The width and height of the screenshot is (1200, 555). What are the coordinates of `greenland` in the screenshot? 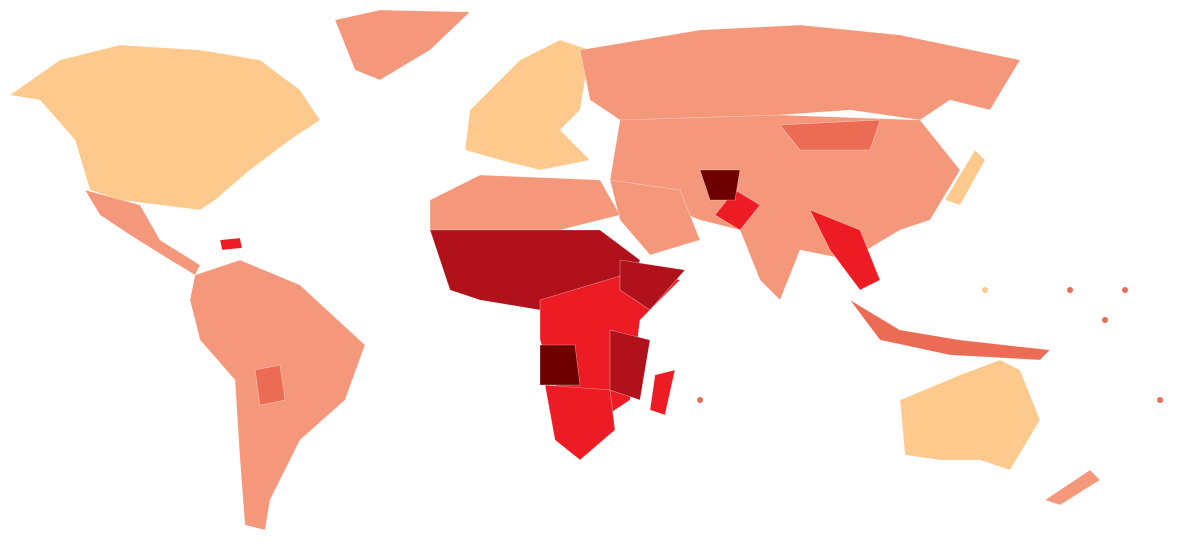 It's located at (402, 45).